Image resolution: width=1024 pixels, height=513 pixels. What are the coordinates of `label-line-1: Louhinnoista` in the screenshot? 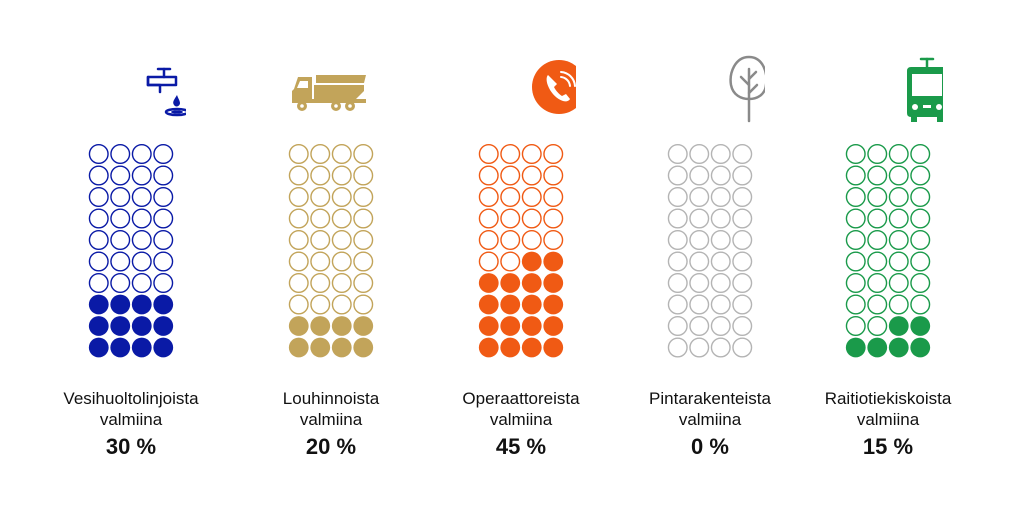 It's located at (331, 398).